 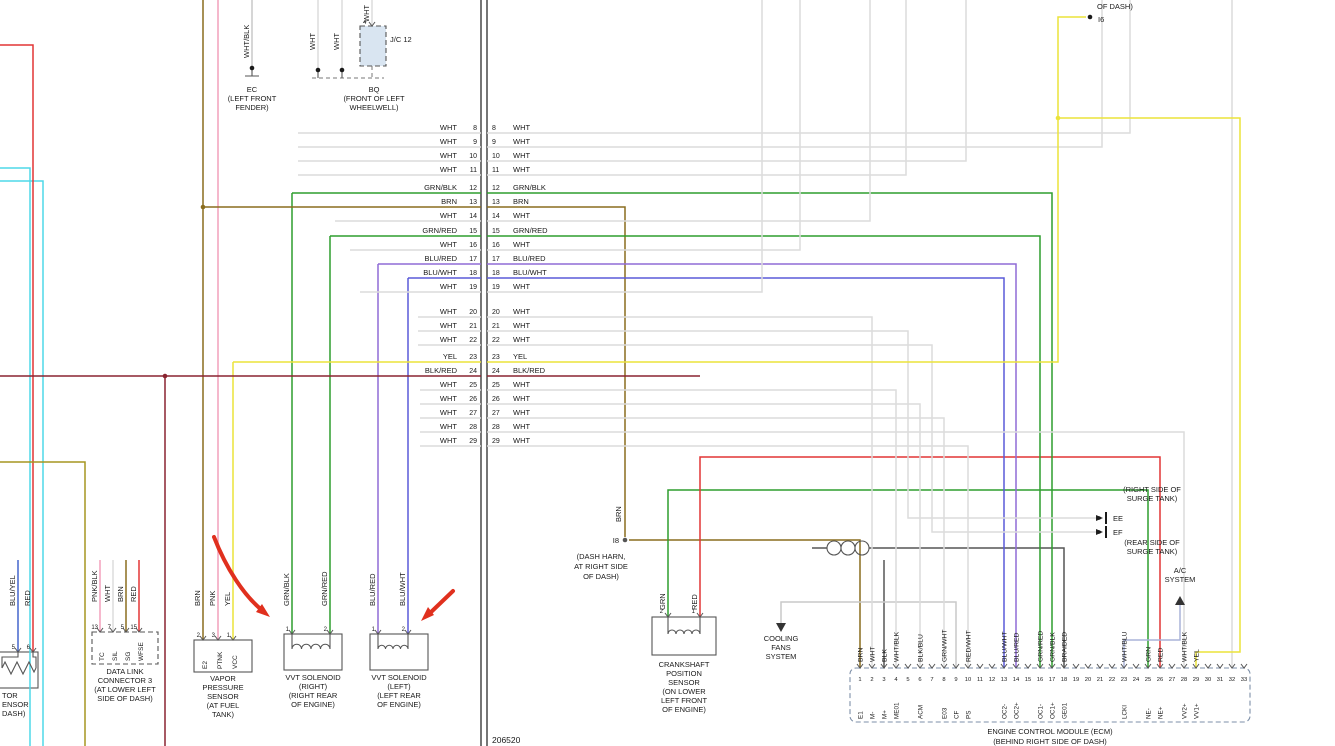 What do you see at coordinates (1152, 489) in the screenshot?
I see `label: (RIGHT SIDE OF` at bounding box center [1152, 489].